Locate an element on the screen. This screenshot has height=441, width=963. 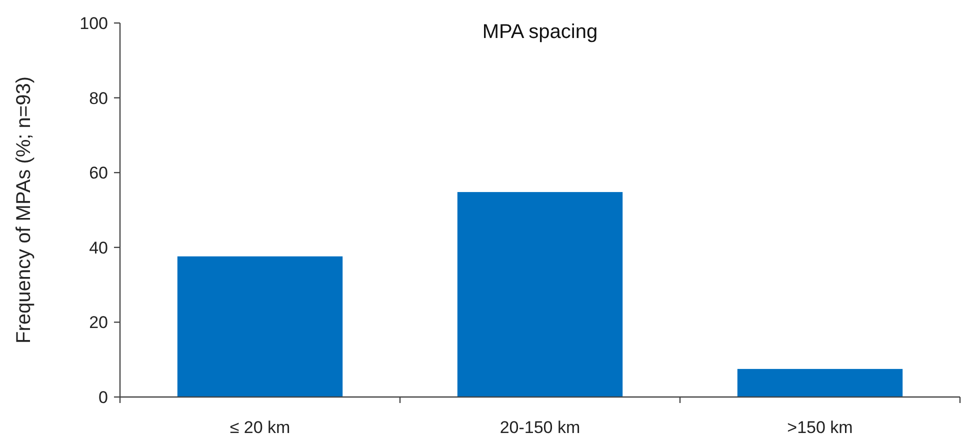
y-tick-label: 100 is located at coordinates (94, 23).